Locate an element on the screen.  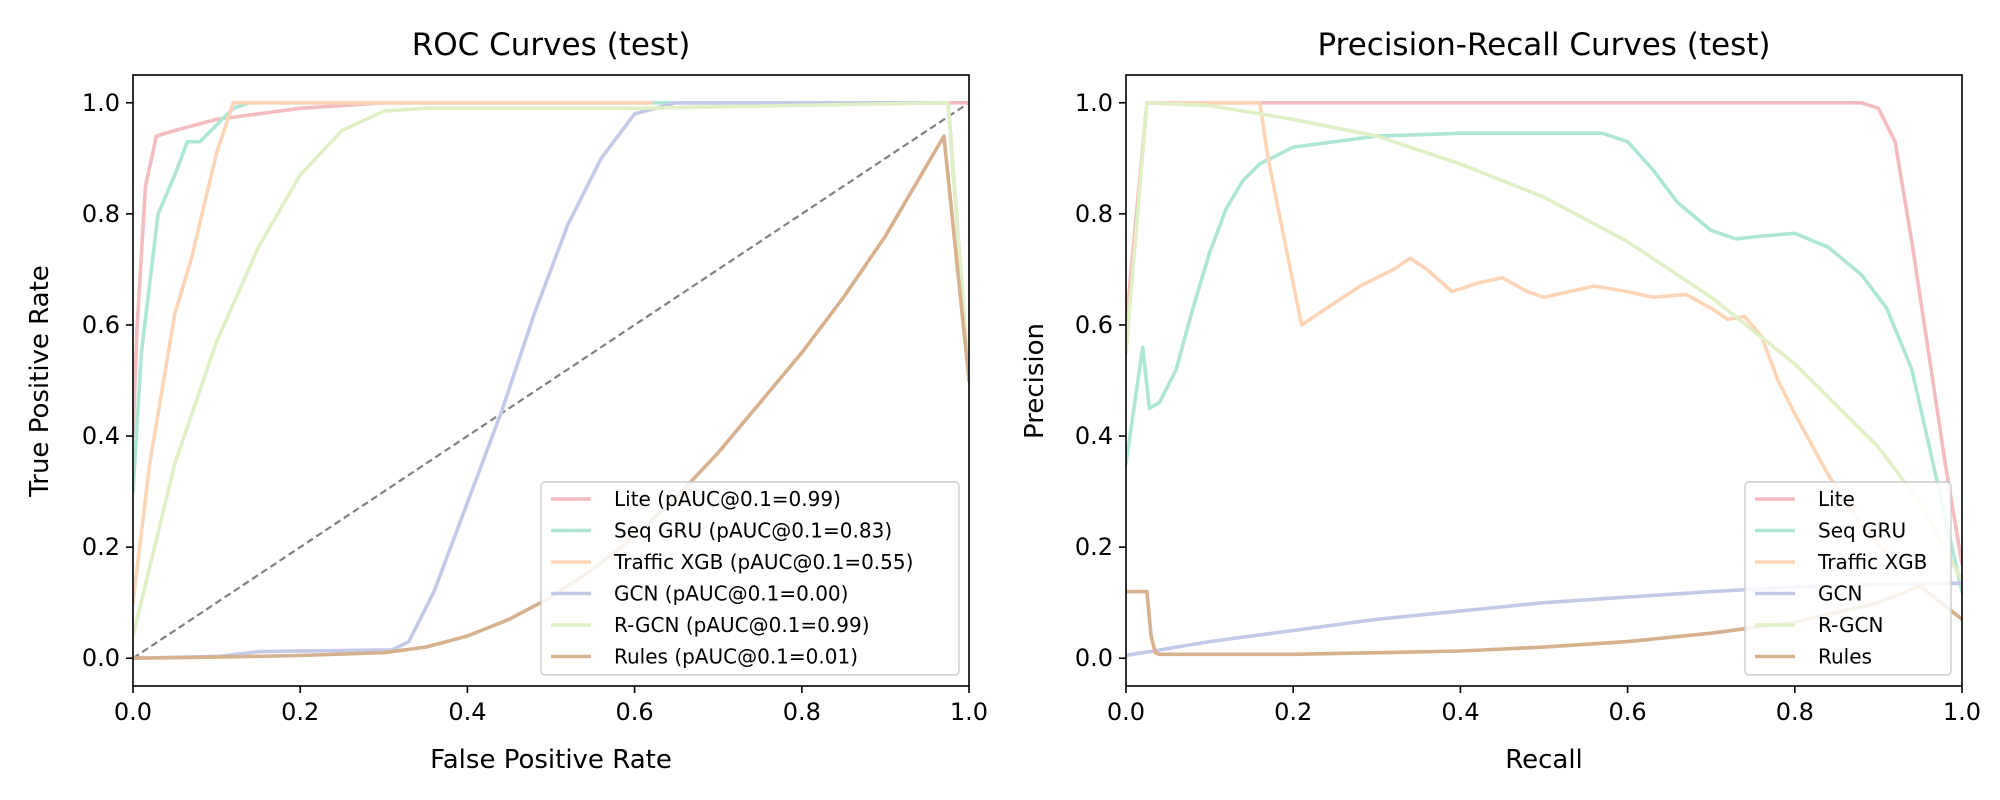
pr-xtick-label: 0.6 is located at coordinates (1628, 712).